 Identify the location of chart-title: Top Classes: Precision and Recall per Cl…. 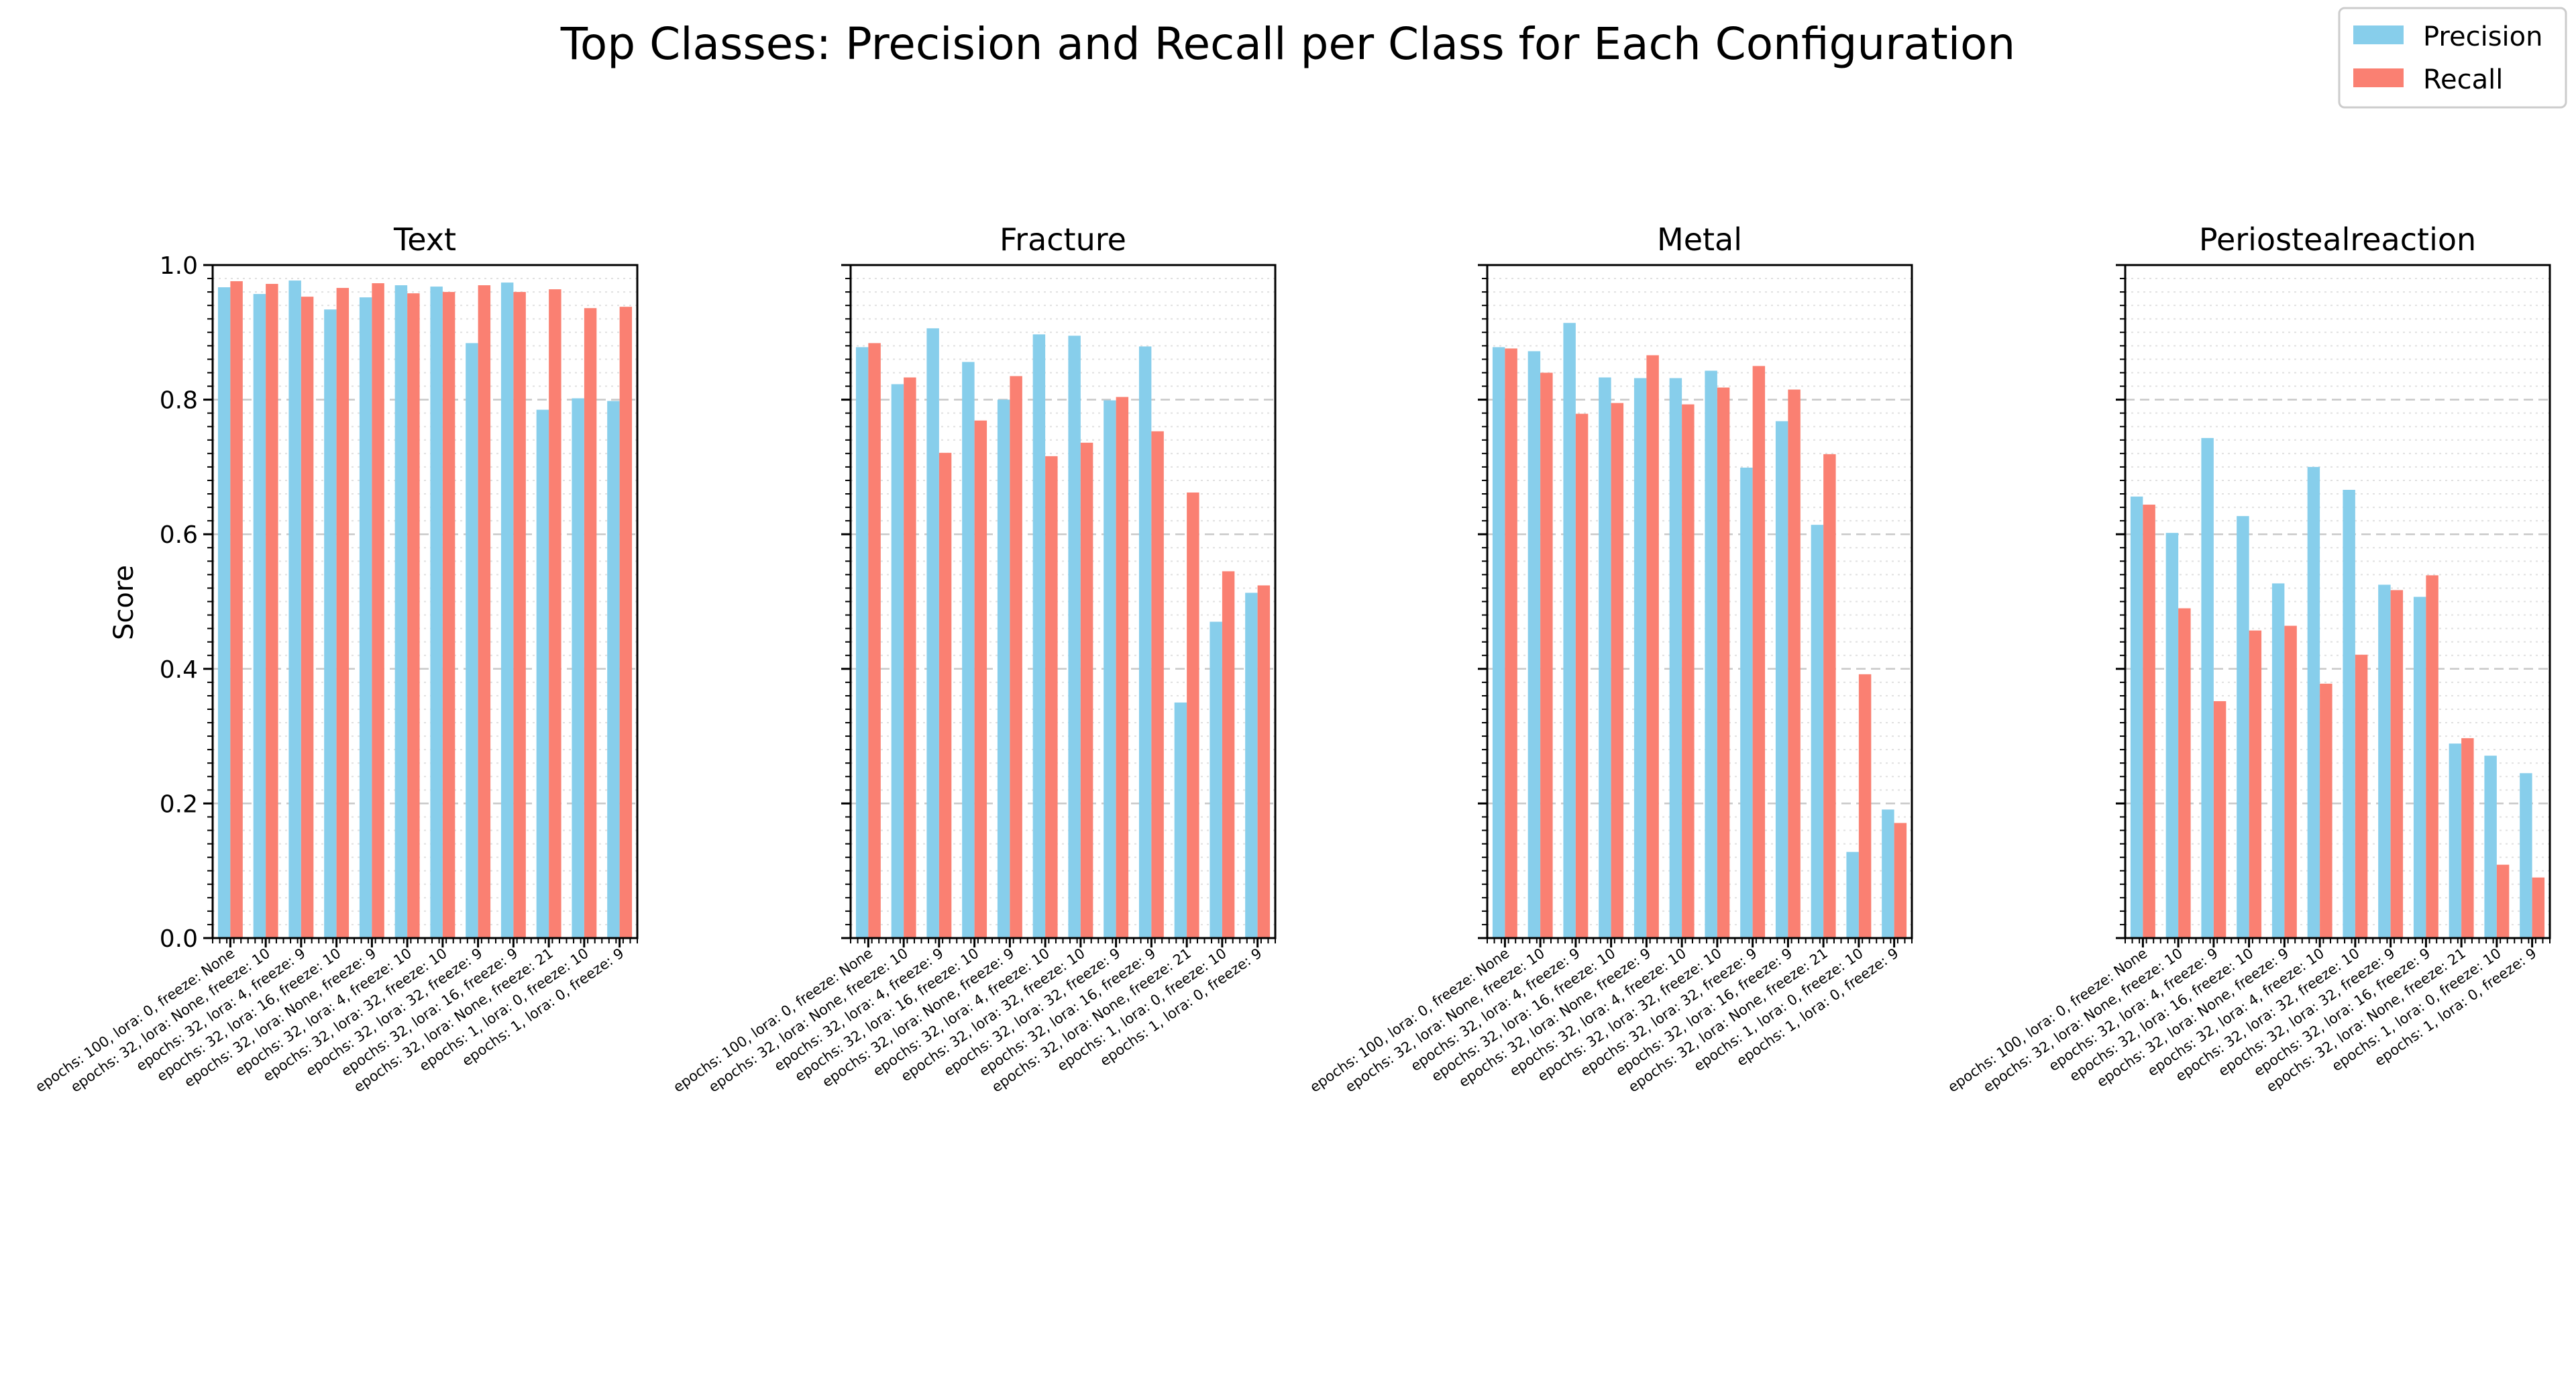
(1288, 44).